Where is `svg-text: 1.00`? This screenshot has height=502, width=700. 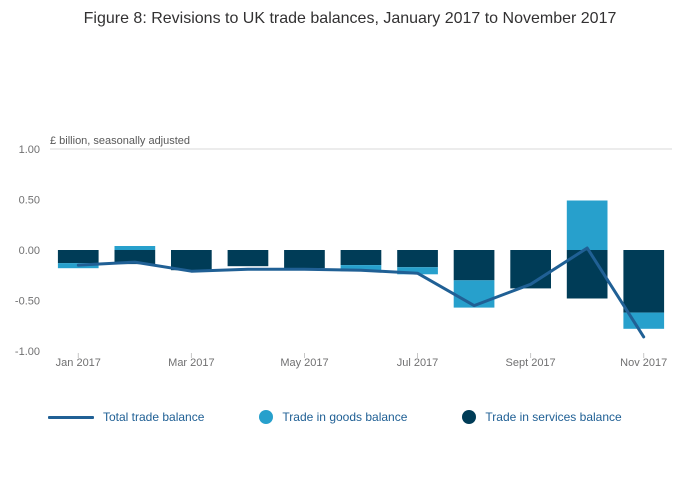
svg-text: 1.00 is located at coordinates (29, 150).